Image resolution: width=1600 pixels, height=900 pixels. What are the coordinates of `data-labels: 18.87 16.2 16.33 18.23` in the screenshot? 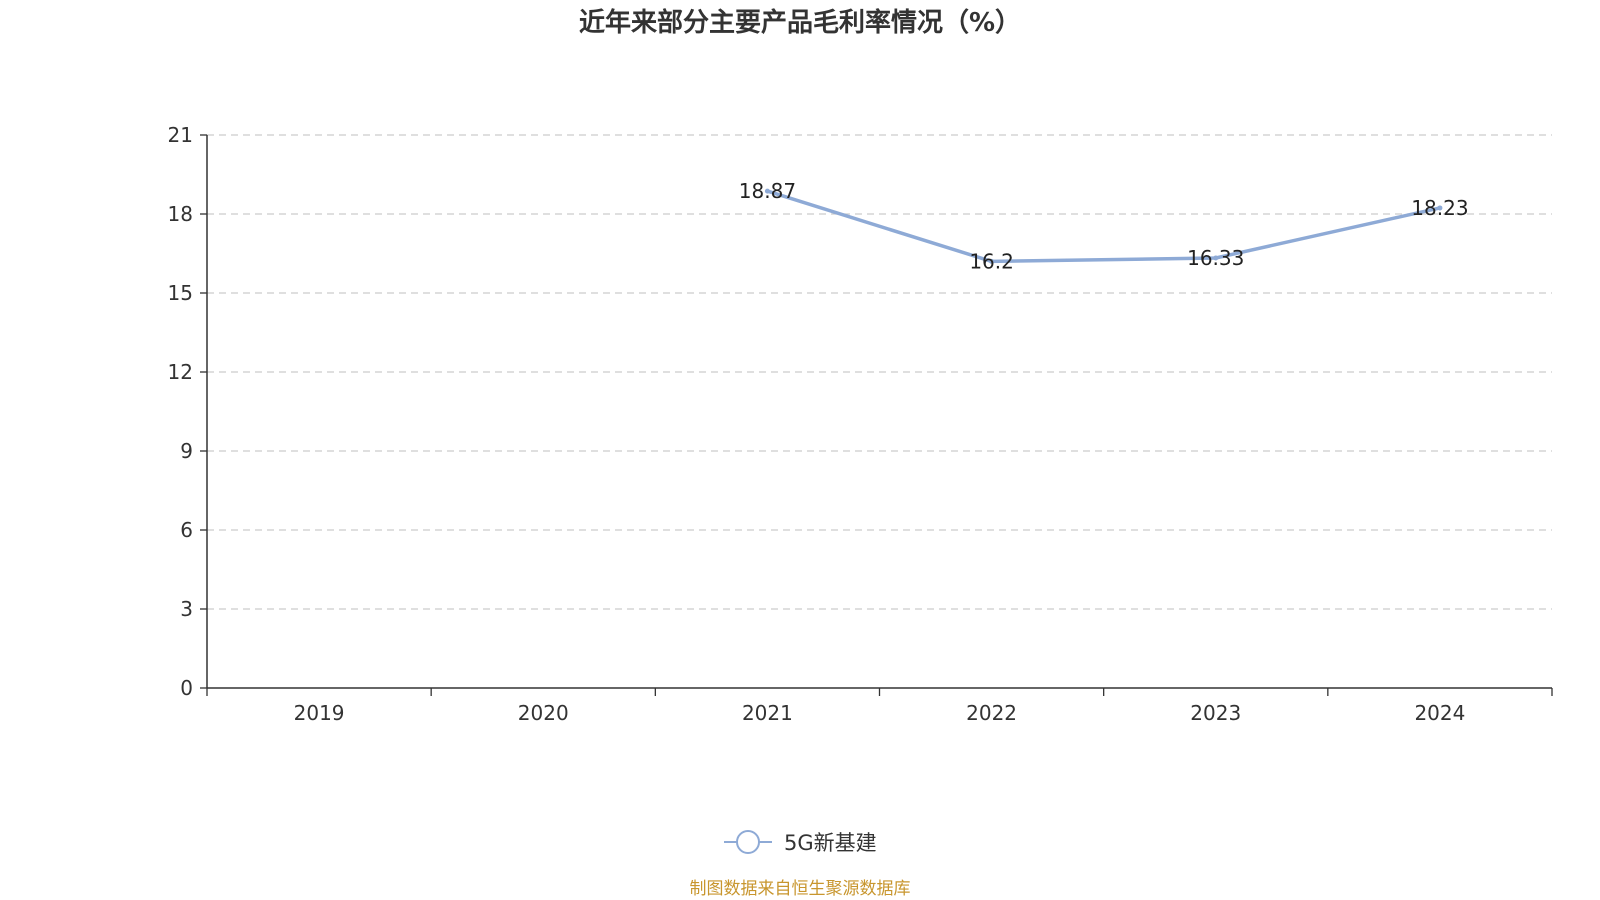 It's located at (1104, 226).